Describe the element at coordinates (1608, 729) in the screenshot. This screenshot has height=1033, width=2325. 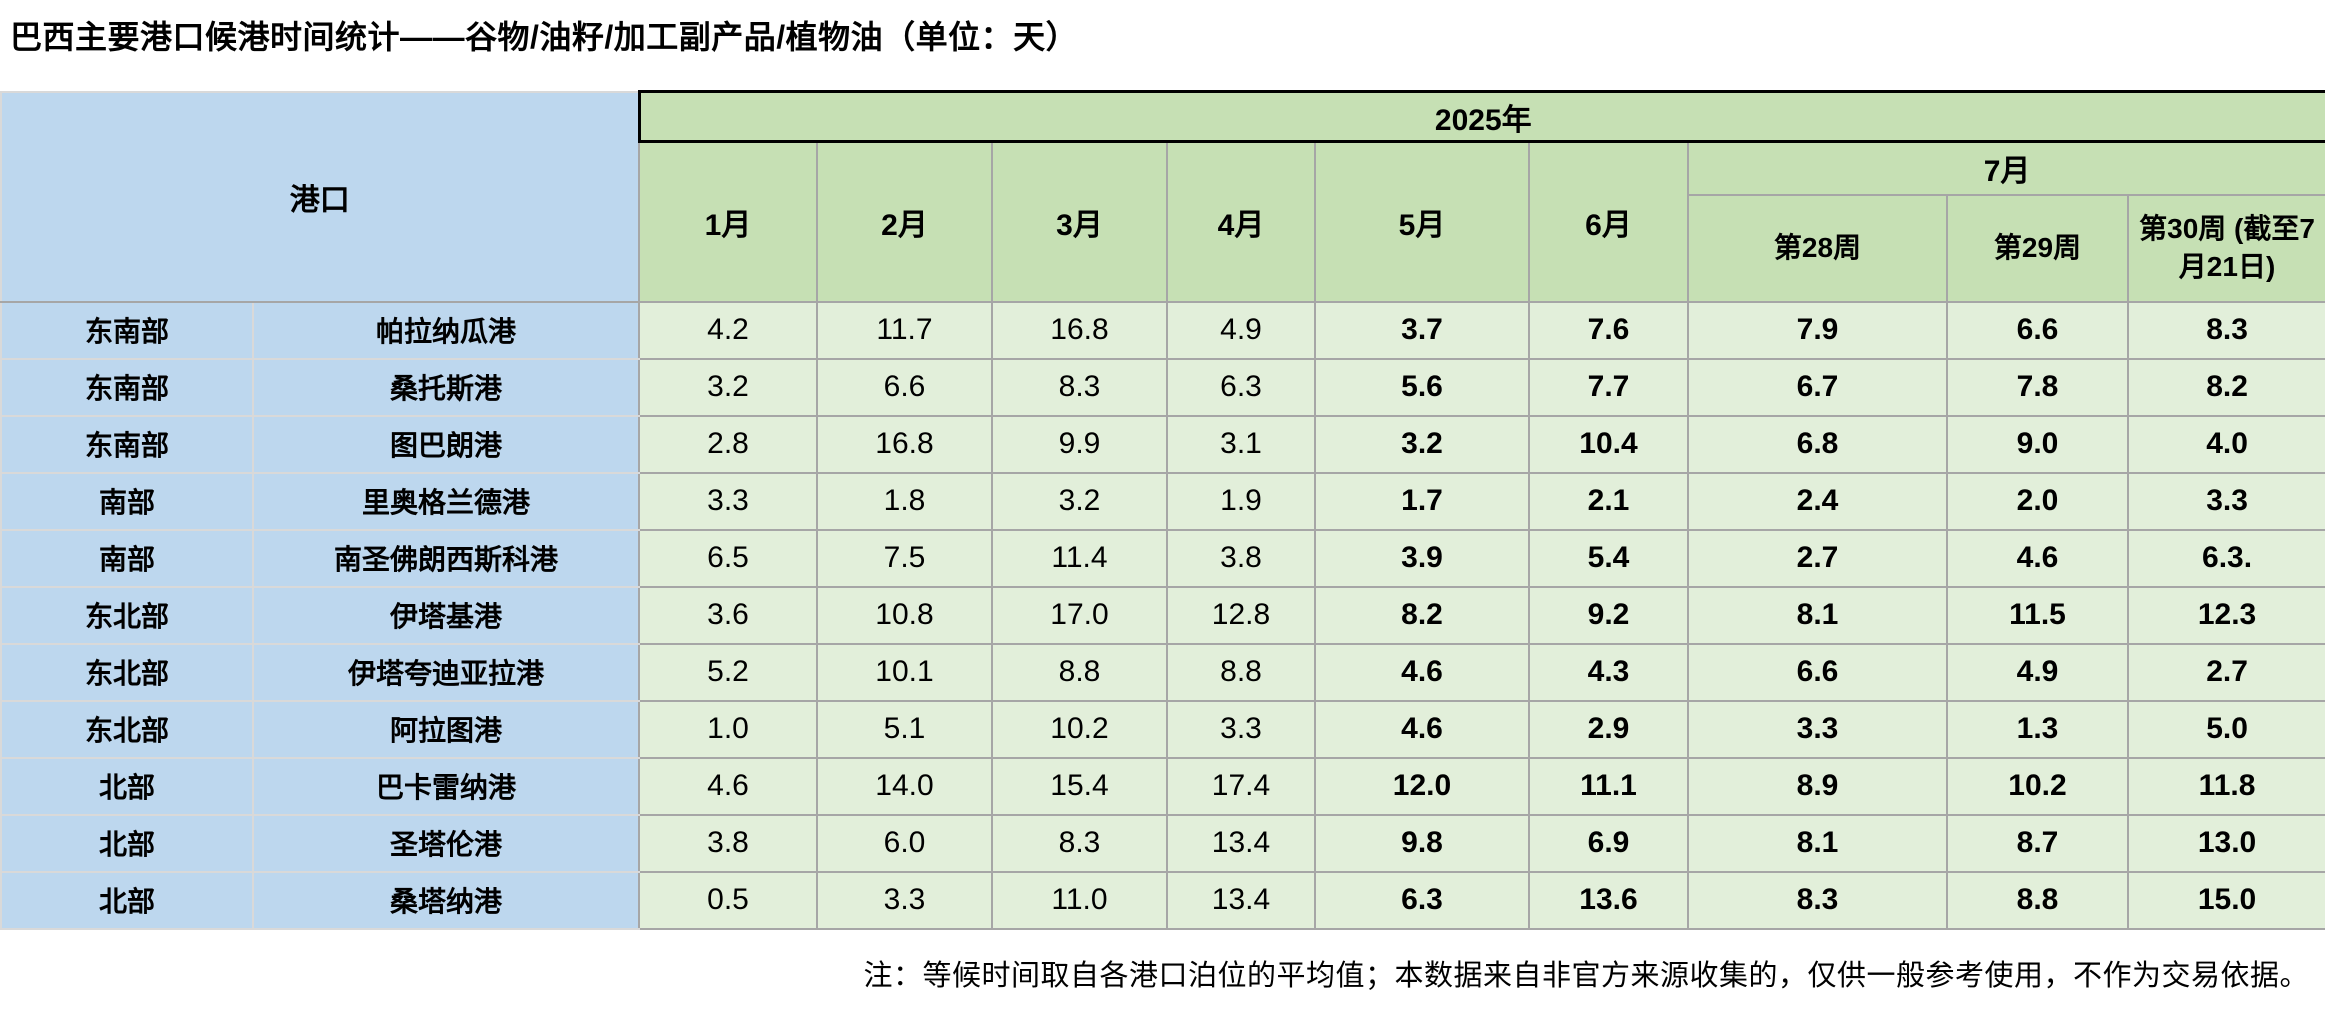
I see `value-cell: 2.9` at that location.